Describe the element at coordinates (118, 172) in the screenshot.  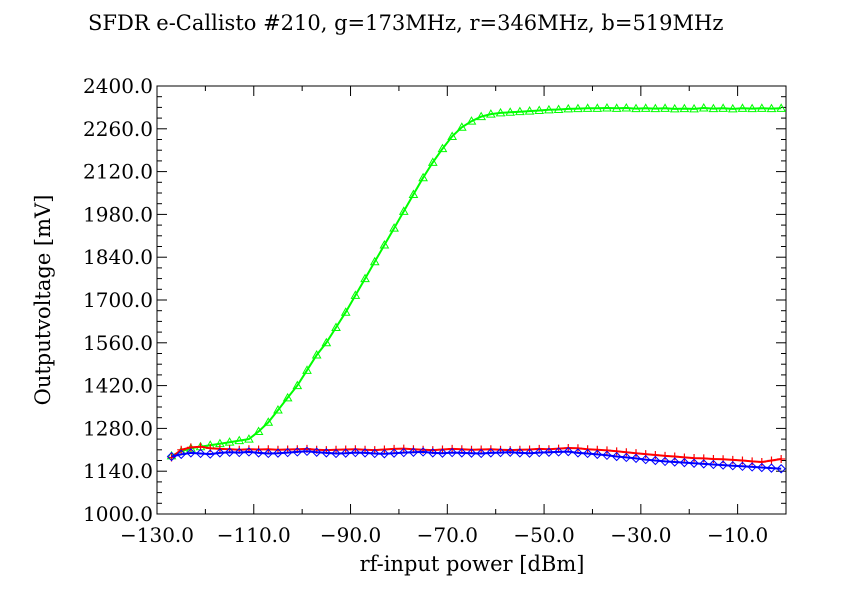
I see `y-tick-label: 2120.0` at that location.